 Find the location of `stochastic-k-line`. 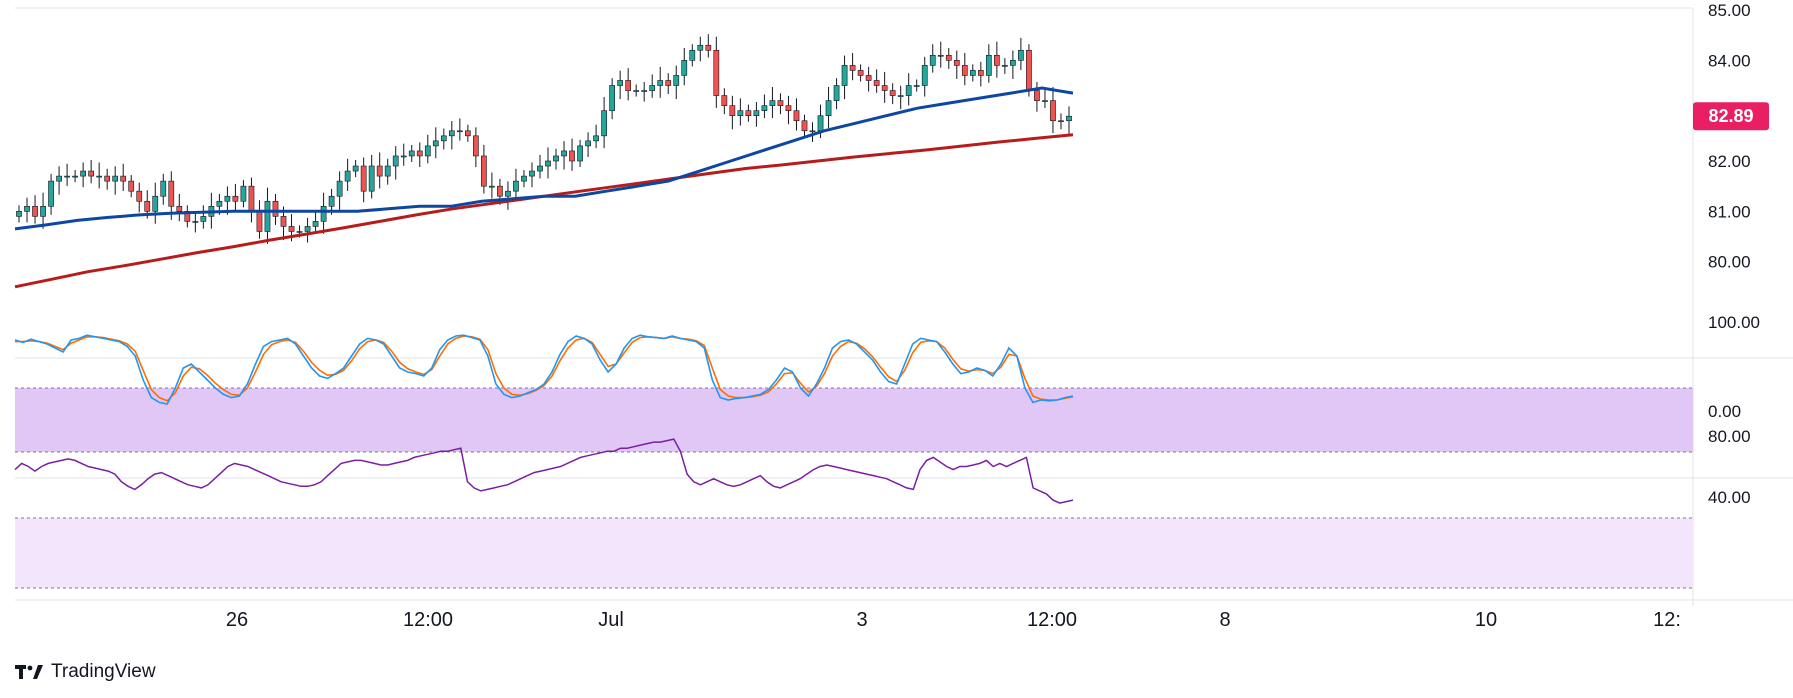

stochastic-k-line is located at coordinates (544, 369).